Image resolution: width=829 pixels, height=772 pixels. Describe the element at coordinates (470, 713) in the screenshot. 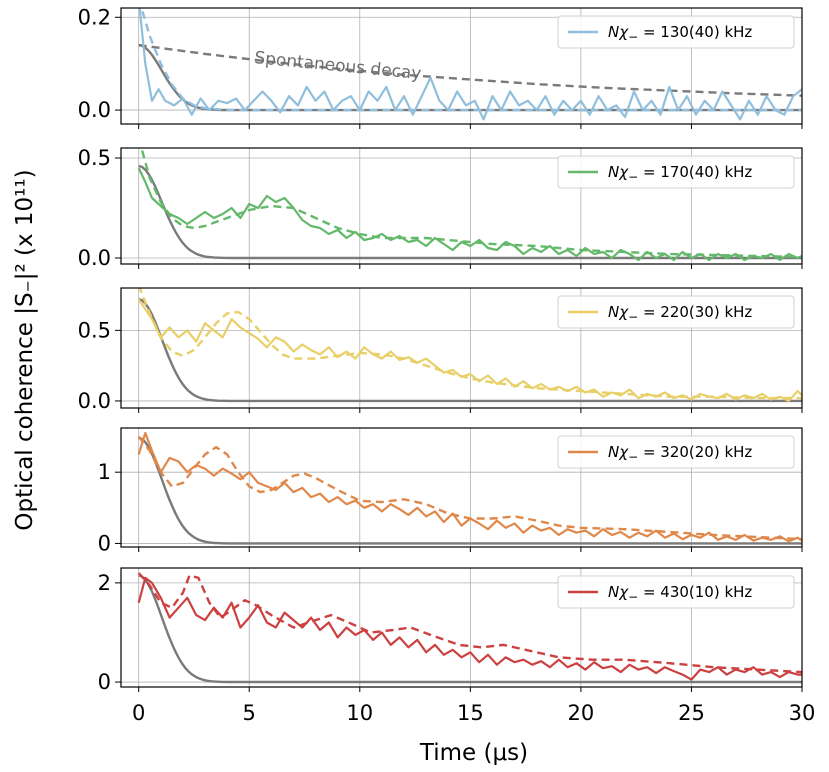

I see `x-tick-label: 15` at that location.